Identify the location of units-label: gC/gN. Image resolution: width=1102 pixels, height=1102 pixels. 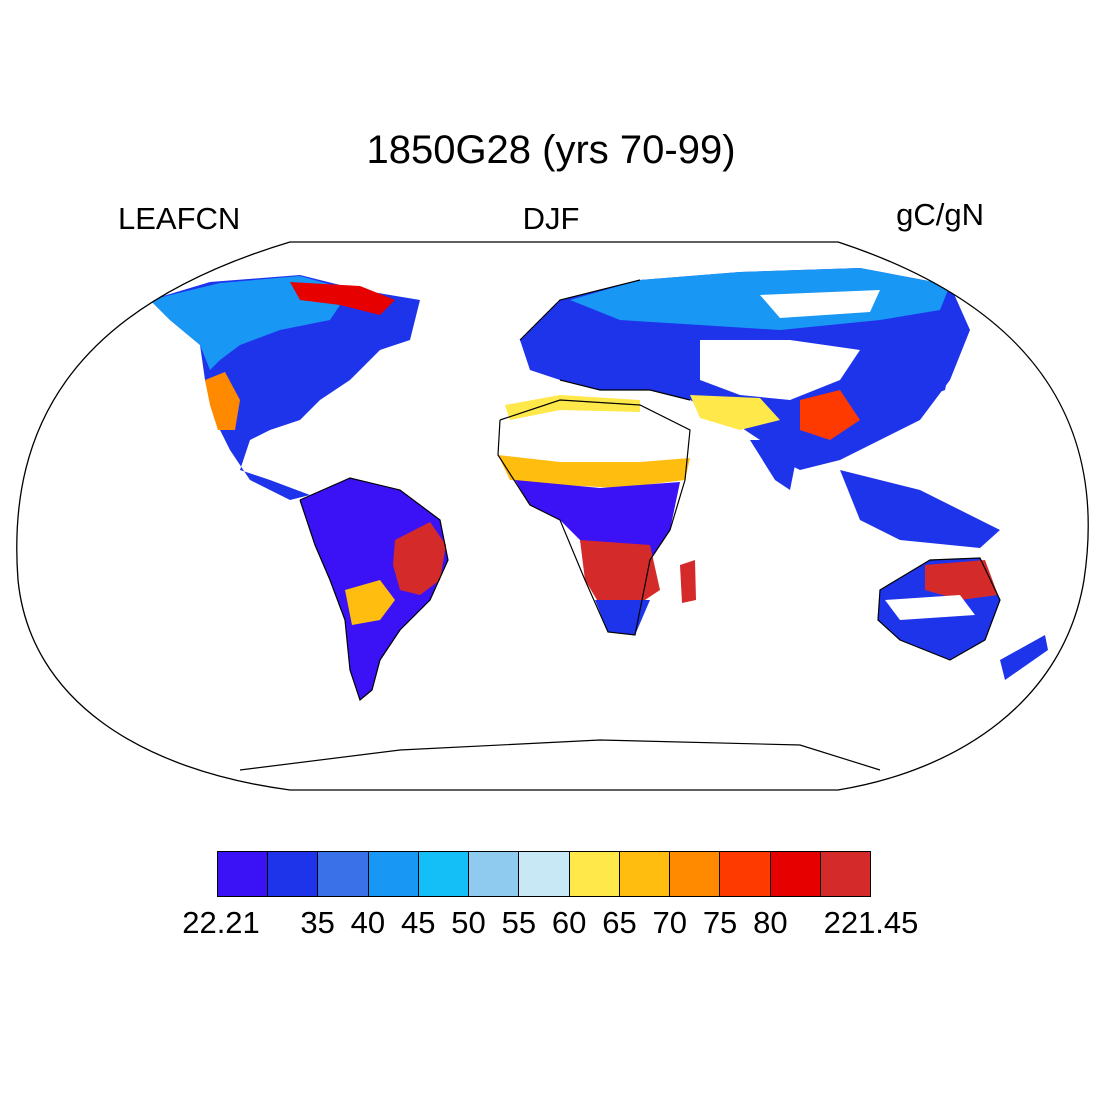
(940, 214).